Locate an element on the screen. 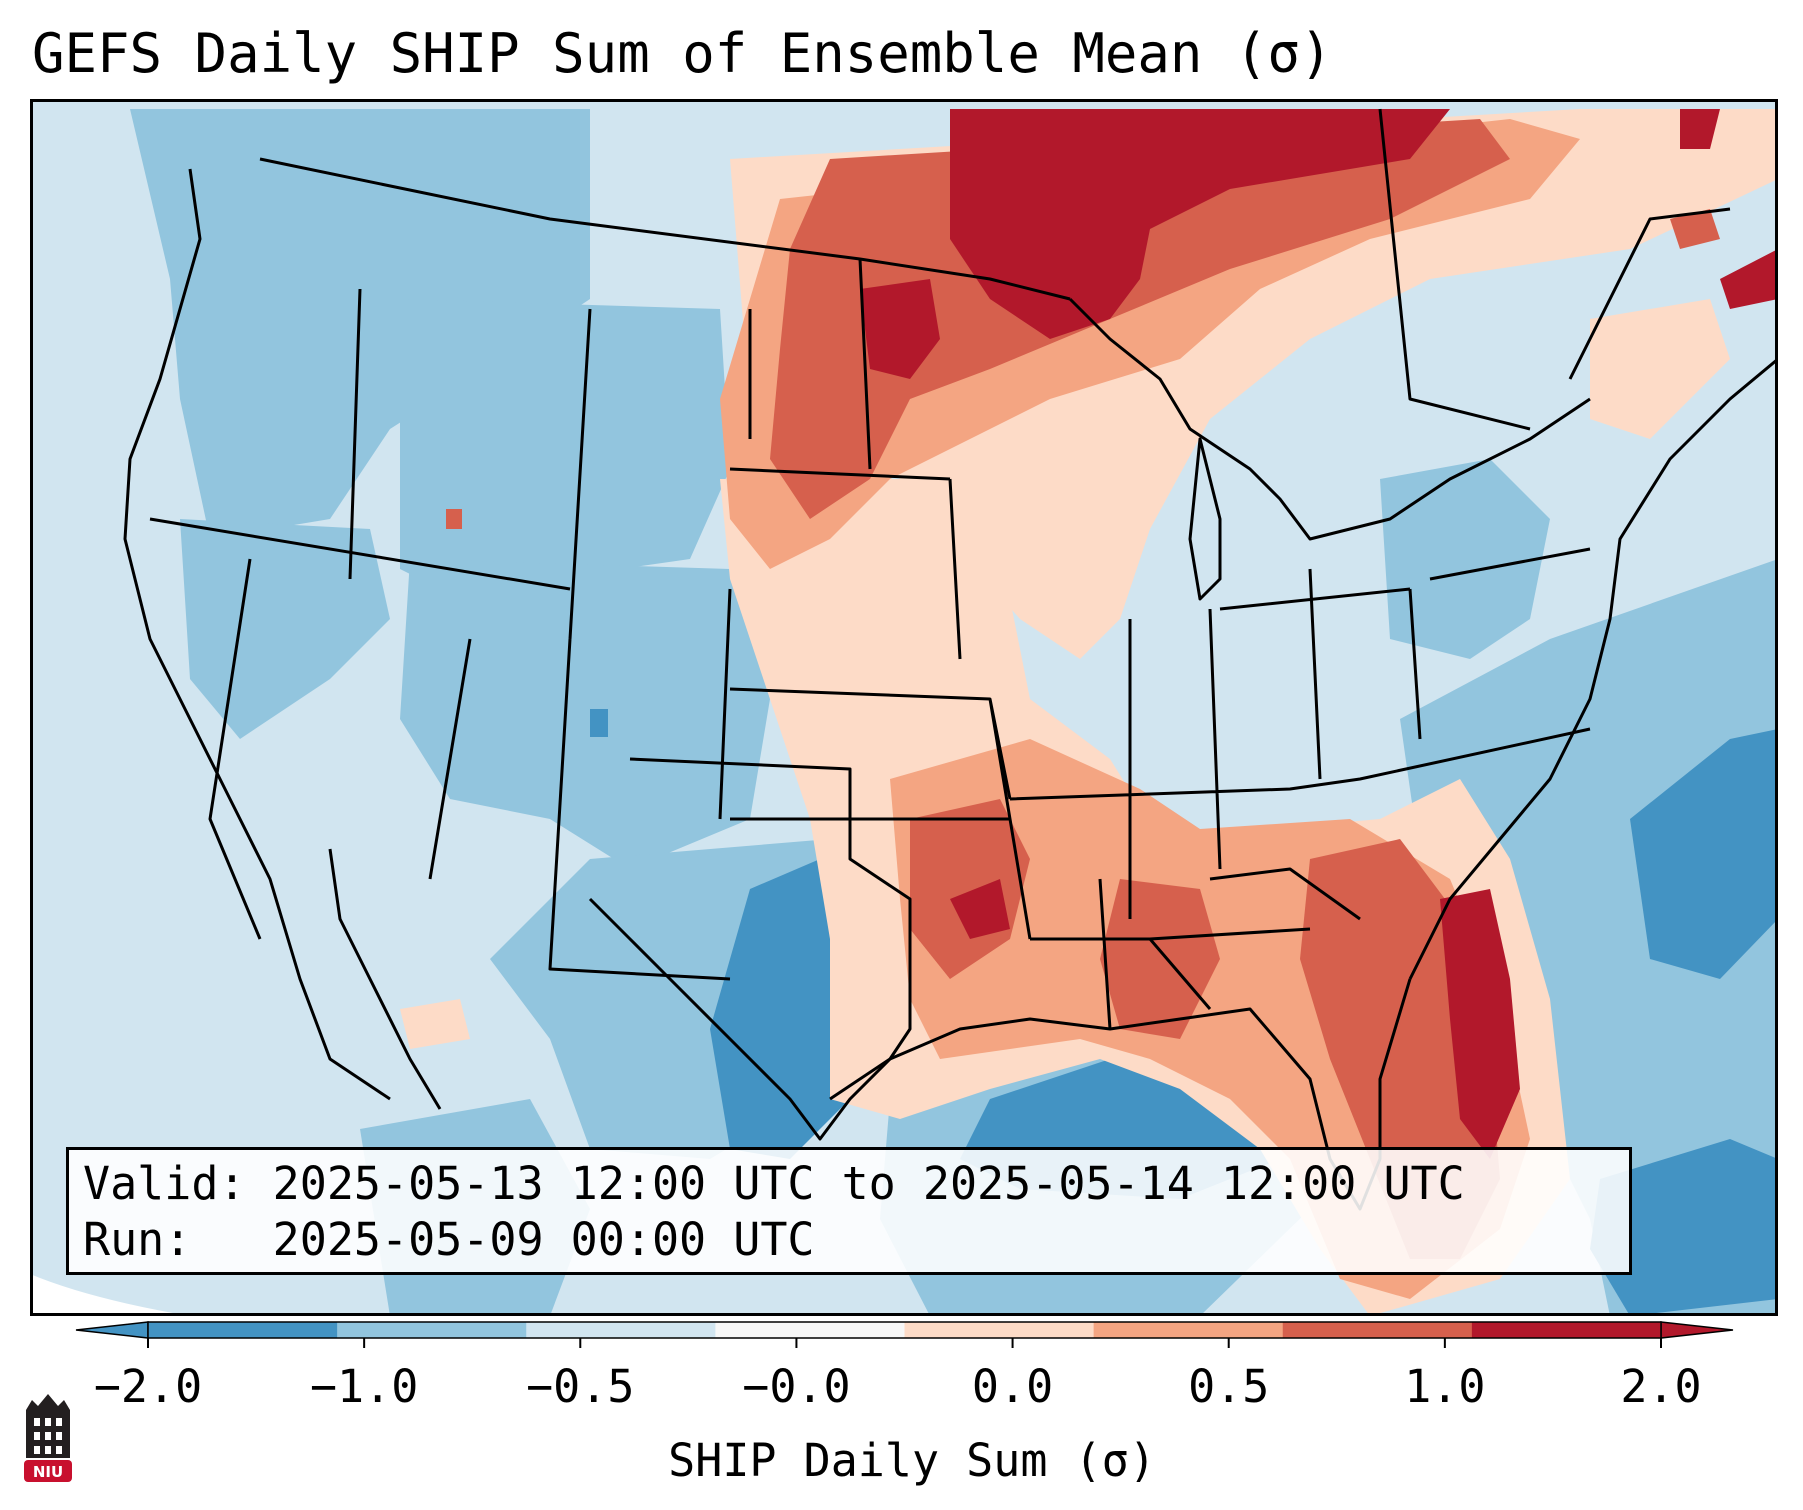 The image size is (1803, 1510). svg-text: NIU is located at coordinates (48, 1472).